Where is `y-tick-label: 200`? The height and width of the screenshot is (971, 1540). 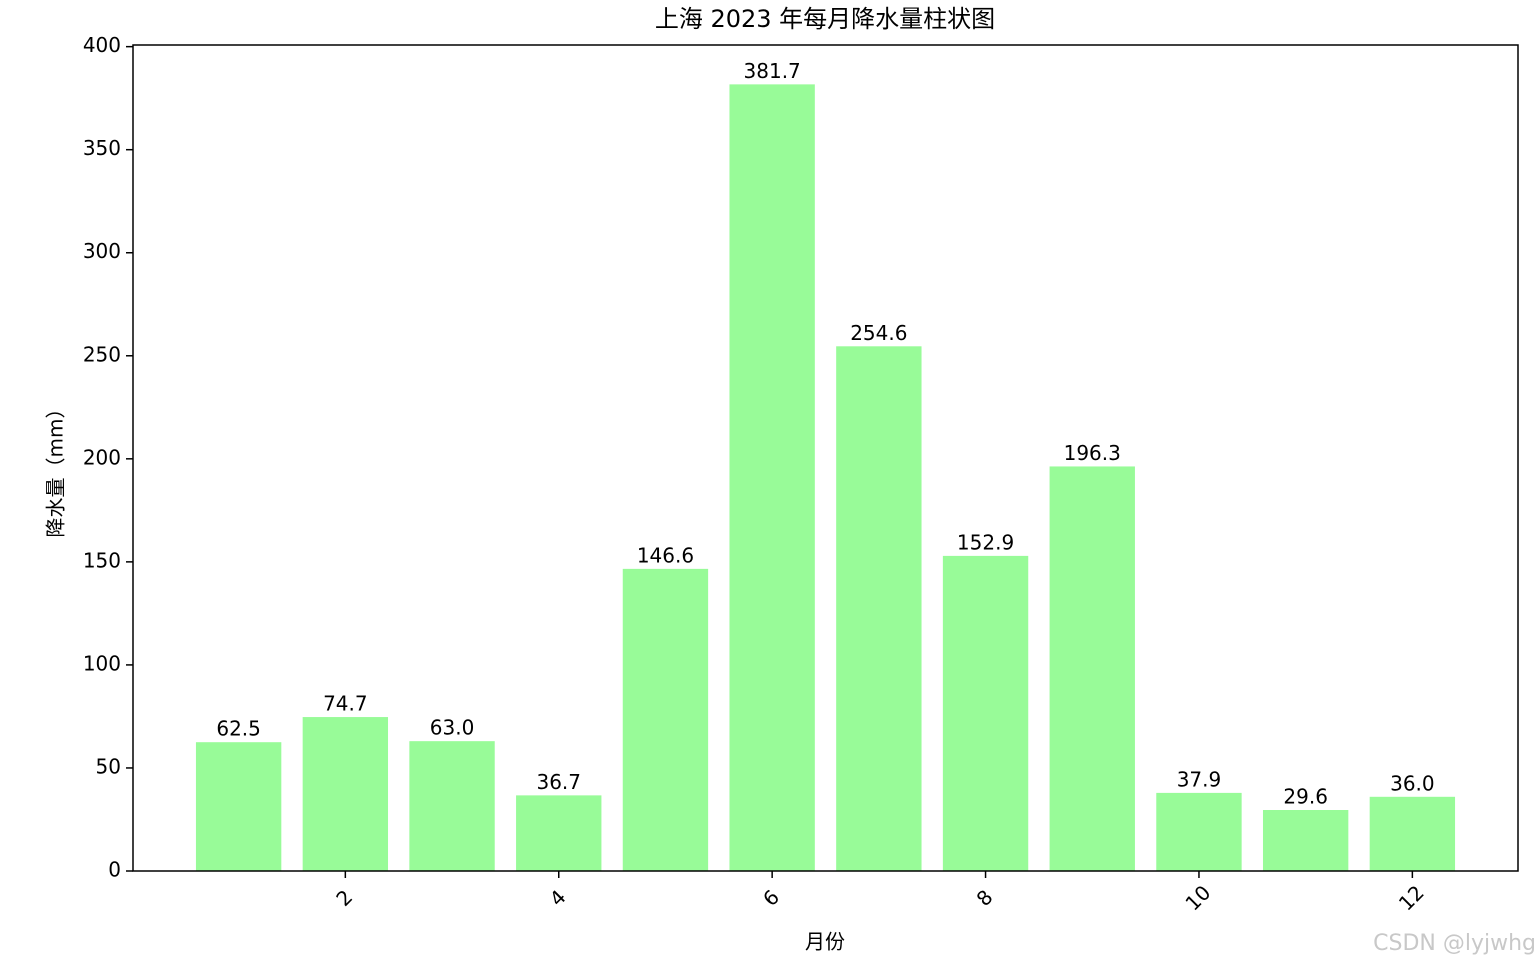
y-tick-label: 200 is located at coordinates (102, 457).